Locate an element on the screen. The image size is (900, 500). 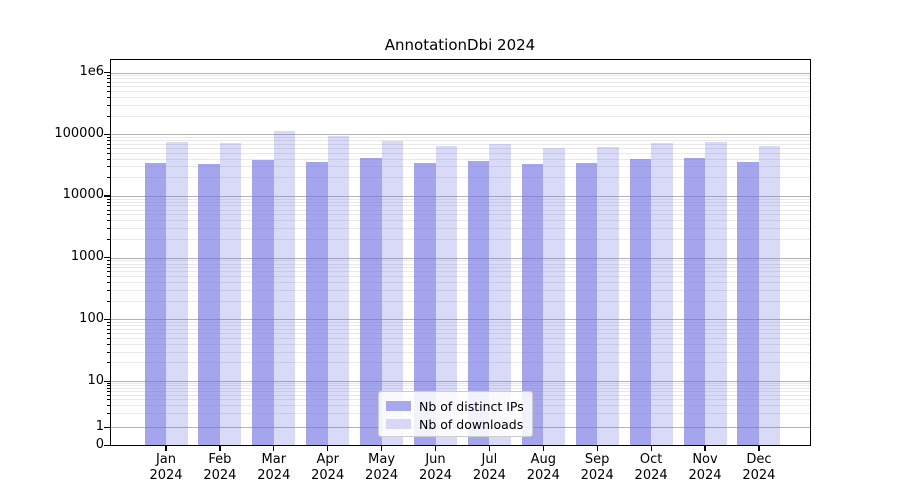
x-tick-label: Jul 2024 is located at coordinates (489, 468).